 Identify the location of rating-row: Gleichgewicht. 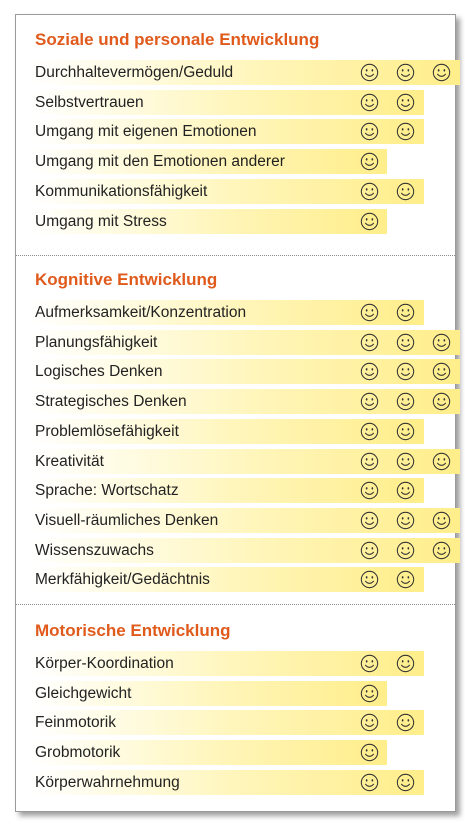
(208, 693).